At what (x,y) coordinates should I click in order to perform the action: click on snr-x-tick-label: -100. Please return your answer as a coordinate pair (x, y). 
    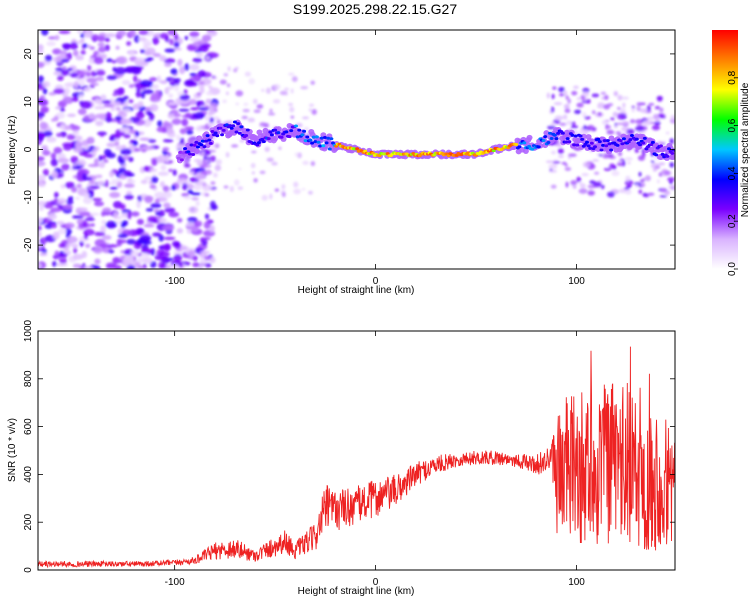
    Looking at the image, I should click on (175, 582).